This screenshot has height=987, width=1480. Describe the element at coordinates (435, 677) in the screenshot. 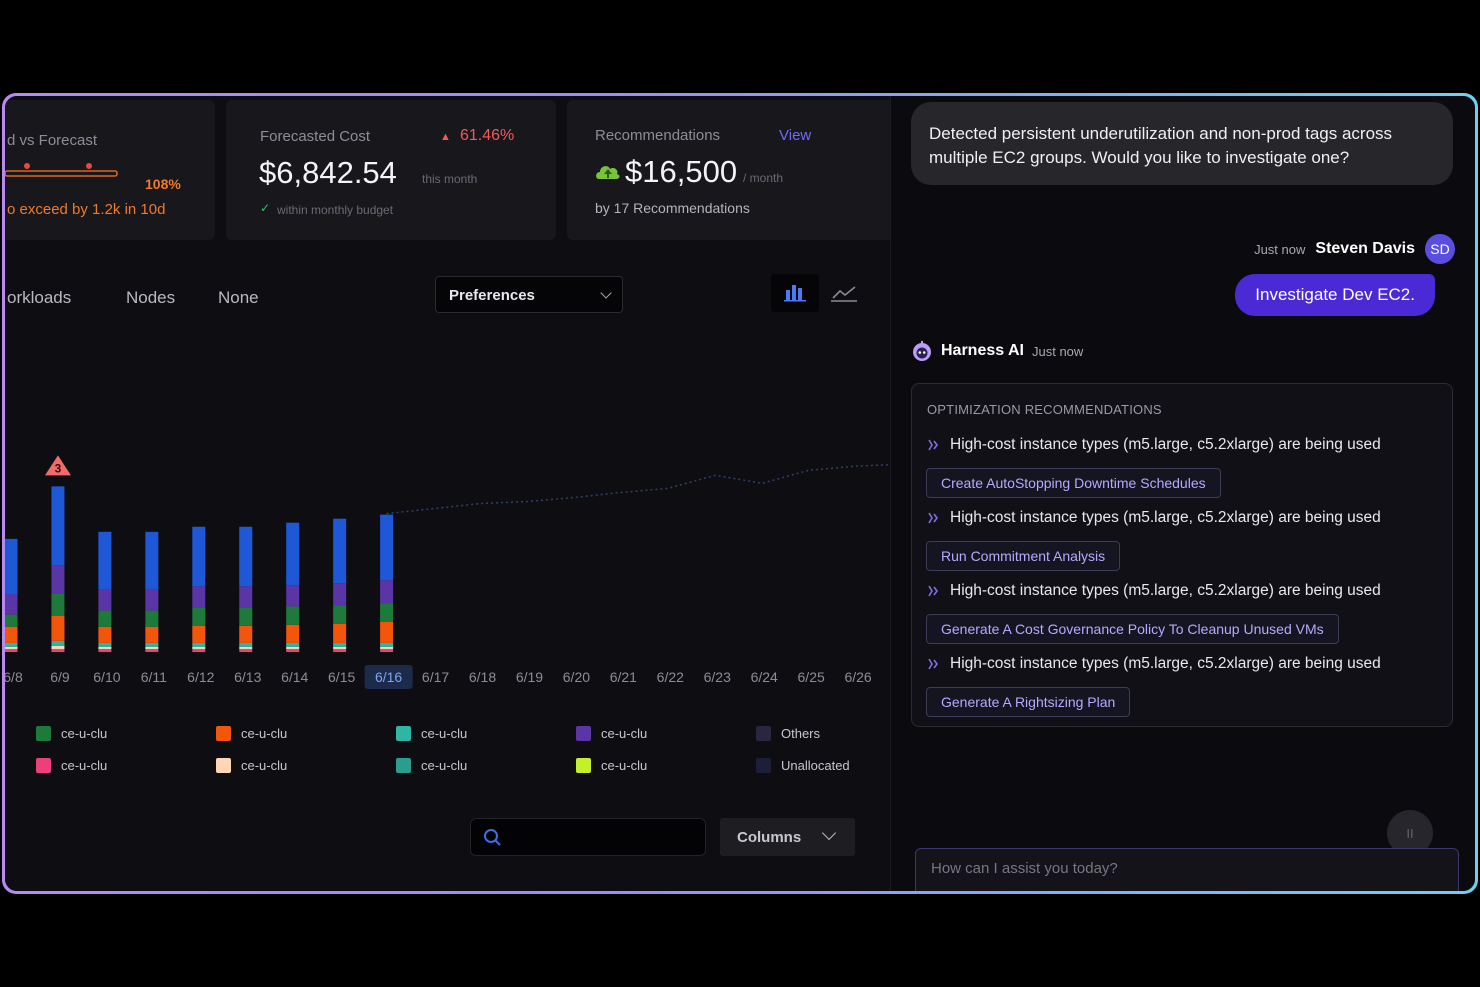

I see `x-axis-tick-label: 6/17` at that location.